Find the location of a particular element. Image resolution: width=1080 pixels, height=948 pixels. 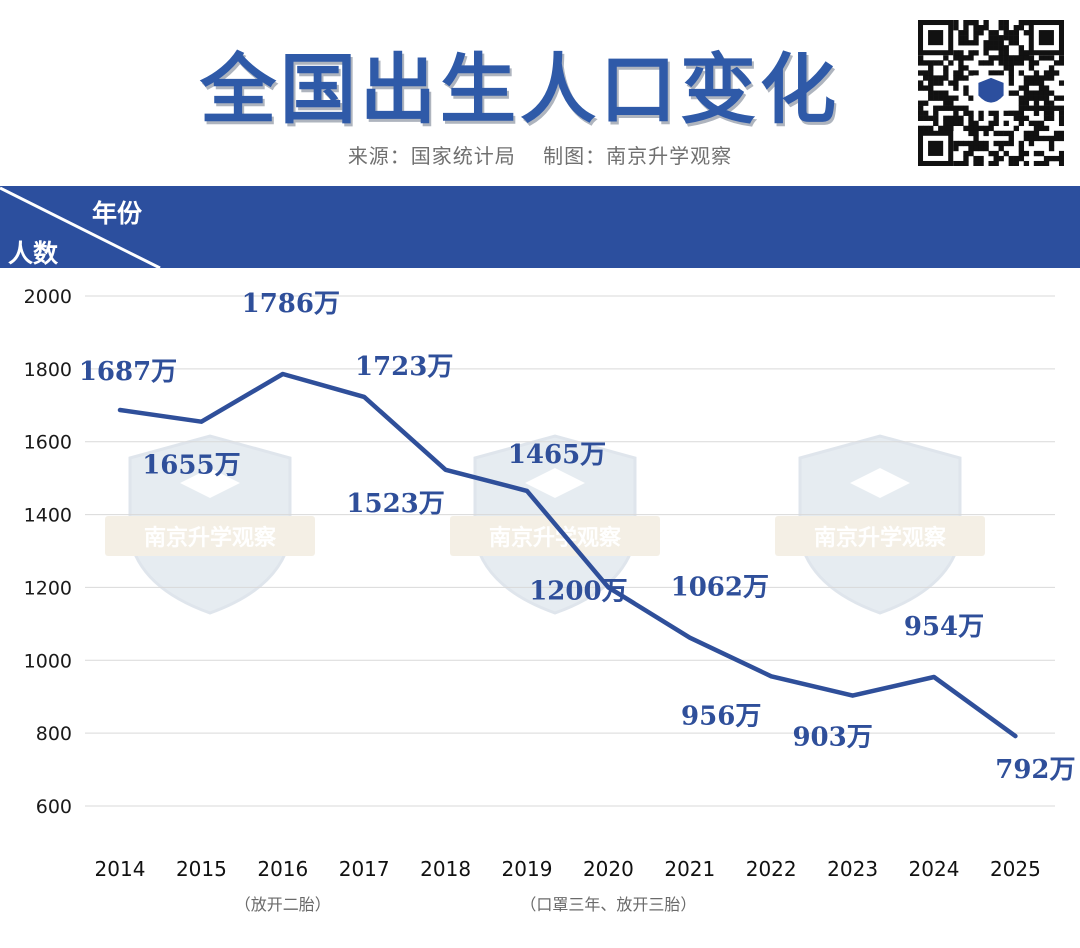

x-tick-label: 2023 is located at coordinates (852, 869).